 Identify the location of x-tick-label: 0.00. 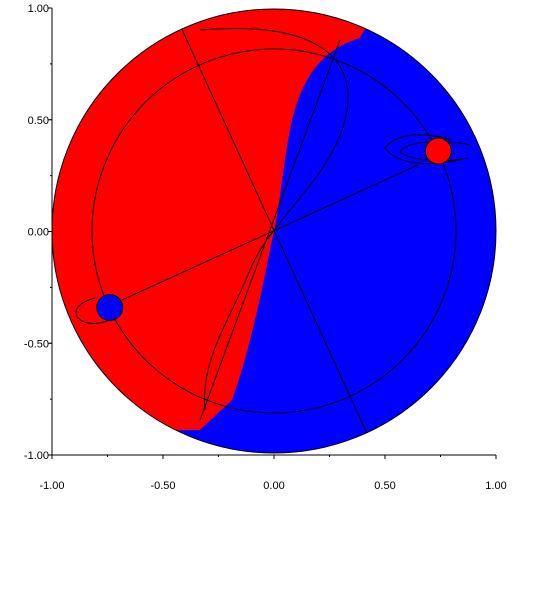
(273, 486).